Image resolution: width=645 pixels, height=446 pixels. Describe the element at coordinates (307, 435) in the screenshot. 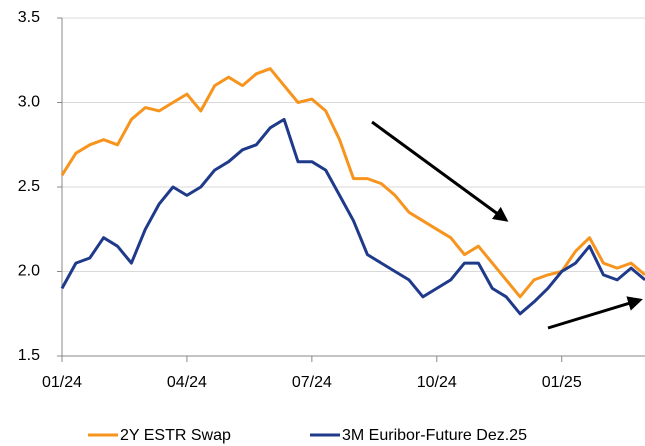

I see `legend: 2Y ESTR Swap 3M Euribor-Future Dez.25` at that location.